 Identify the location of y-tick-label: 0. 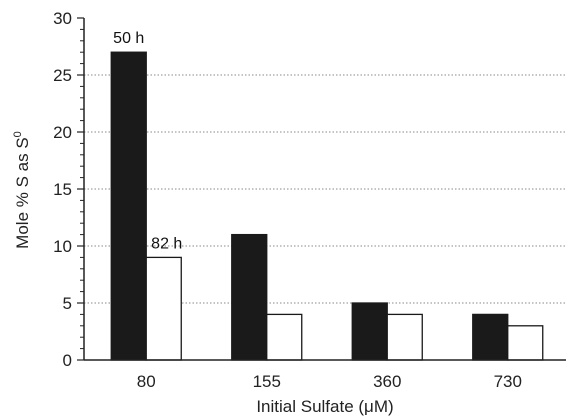
(67, 360).